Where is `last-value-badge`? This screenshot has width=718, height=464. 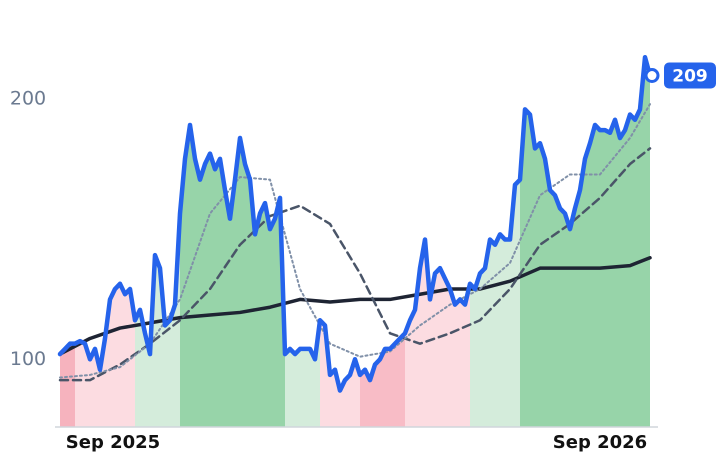
last-value-badge is located at coordinates (690, 75).